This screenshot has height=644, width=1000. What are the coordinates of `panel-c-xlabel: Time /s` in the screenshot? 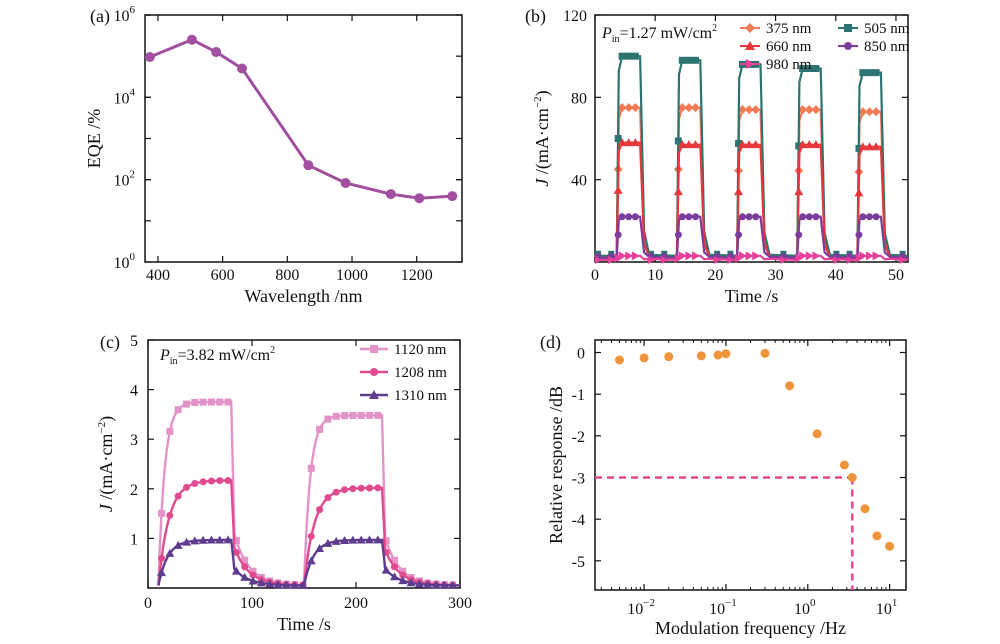 It's located at (304, 624).